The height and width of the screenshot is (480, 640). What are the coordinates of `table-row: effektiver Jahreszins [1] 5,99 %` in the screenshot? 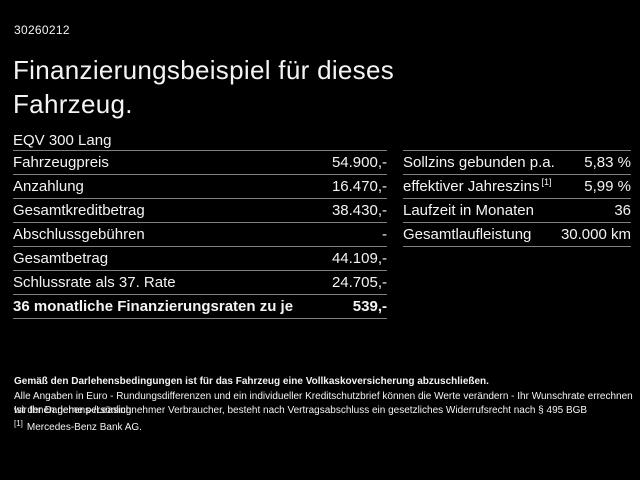 It's located at (517, 187).